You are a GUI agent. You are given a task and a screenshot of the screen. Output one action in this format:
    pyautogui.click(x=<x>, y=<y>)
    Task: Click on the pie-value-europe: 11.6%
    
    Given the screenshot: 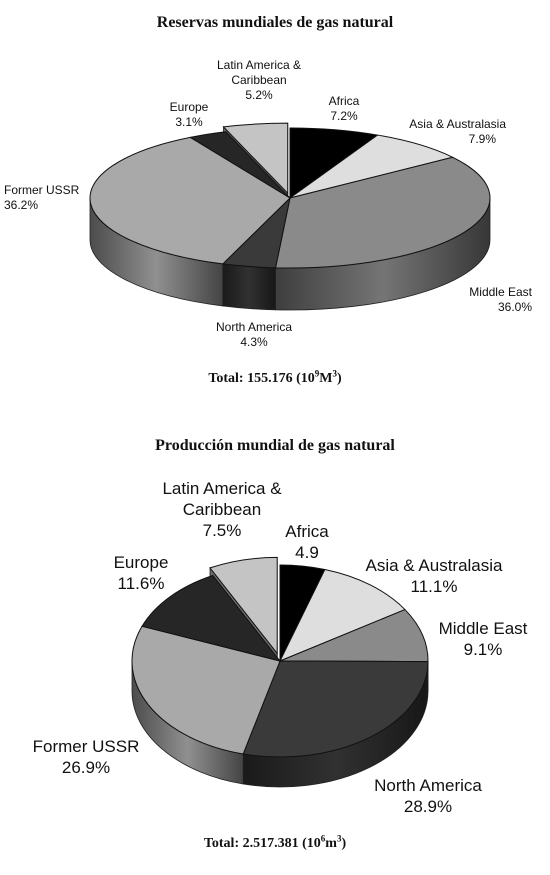 What is the action you would take?
    pyautogui.click(x=141, y=583)
    